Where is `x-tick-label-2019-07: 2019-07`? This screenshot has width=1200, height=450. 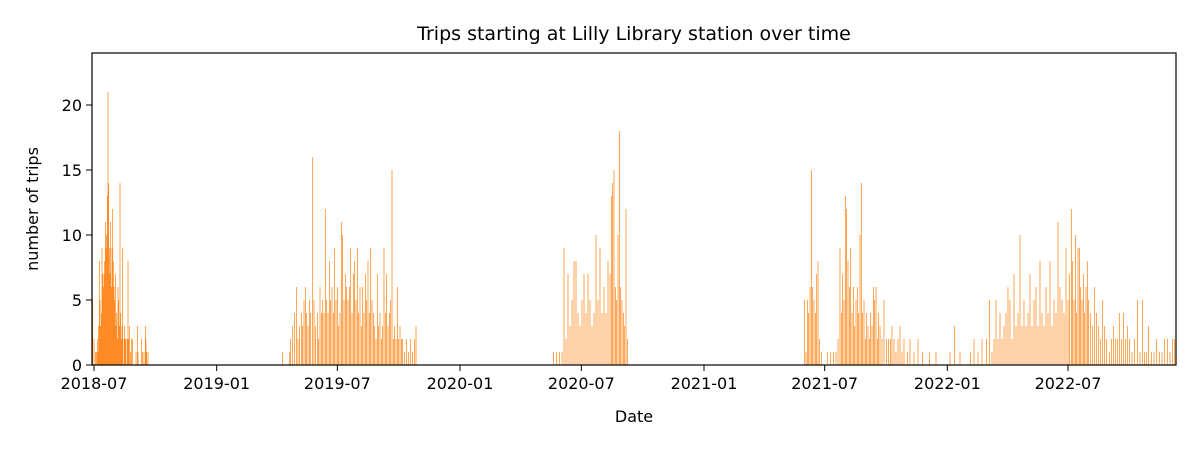 x-tick-label-2019-07: 2019-07 is located at coordinates (337, 383).